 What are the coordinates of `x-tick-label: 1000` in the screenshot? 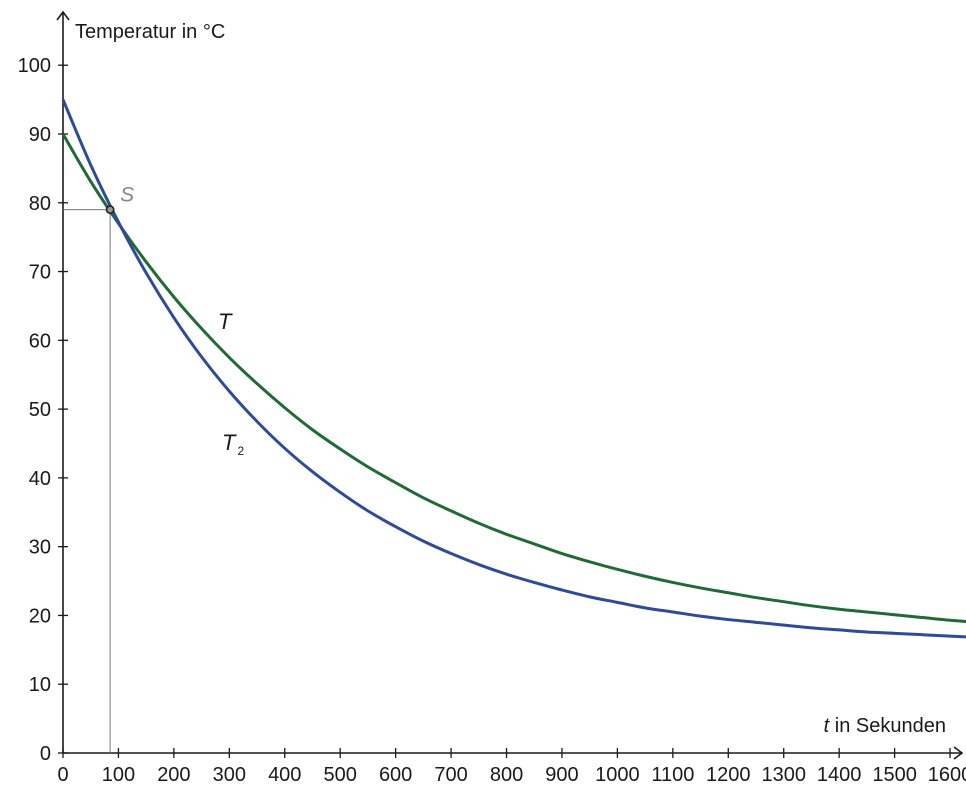 It's located at (617, 775).